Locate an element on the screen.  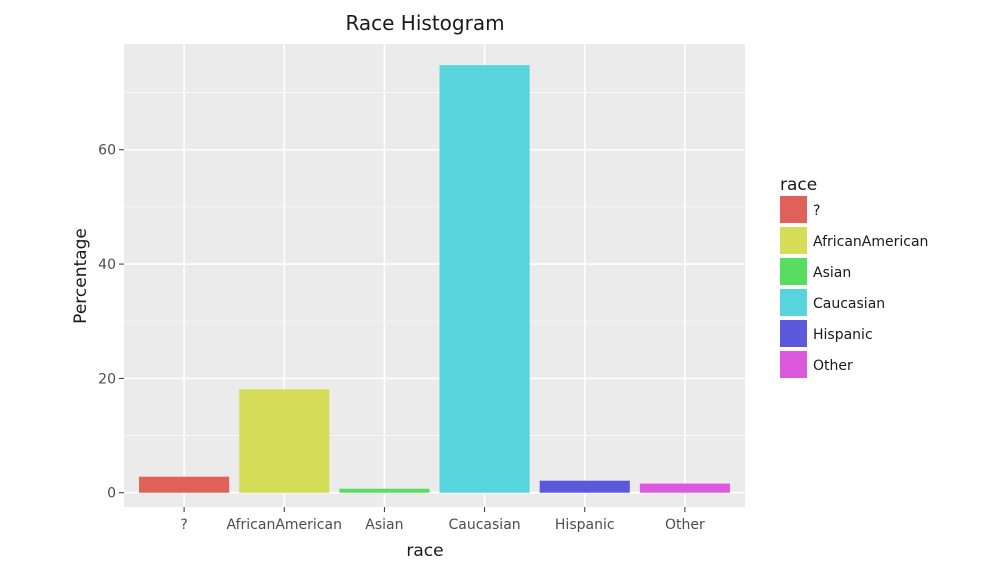
legend-label: ? is located at coordinates (816, 211).